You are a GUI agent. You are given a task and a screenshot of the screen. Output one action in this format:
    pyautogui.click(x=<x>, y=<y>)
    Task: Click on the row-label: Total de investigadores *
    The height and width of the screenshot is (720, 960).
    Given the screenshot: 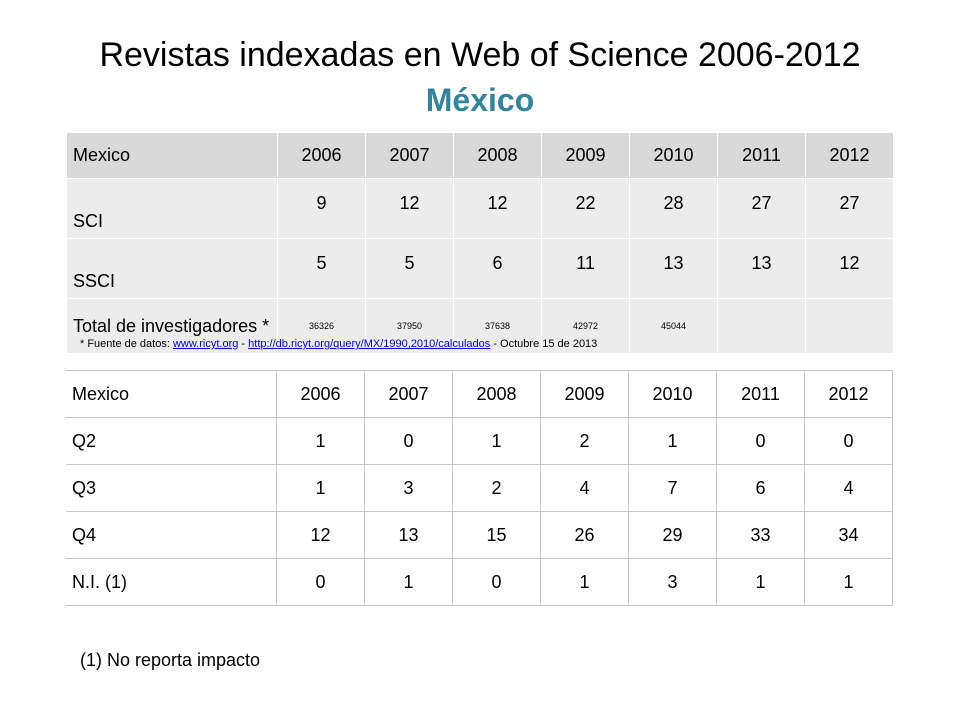 What is the action you would take?
    pyautogui.click(x=172, y=326)
    